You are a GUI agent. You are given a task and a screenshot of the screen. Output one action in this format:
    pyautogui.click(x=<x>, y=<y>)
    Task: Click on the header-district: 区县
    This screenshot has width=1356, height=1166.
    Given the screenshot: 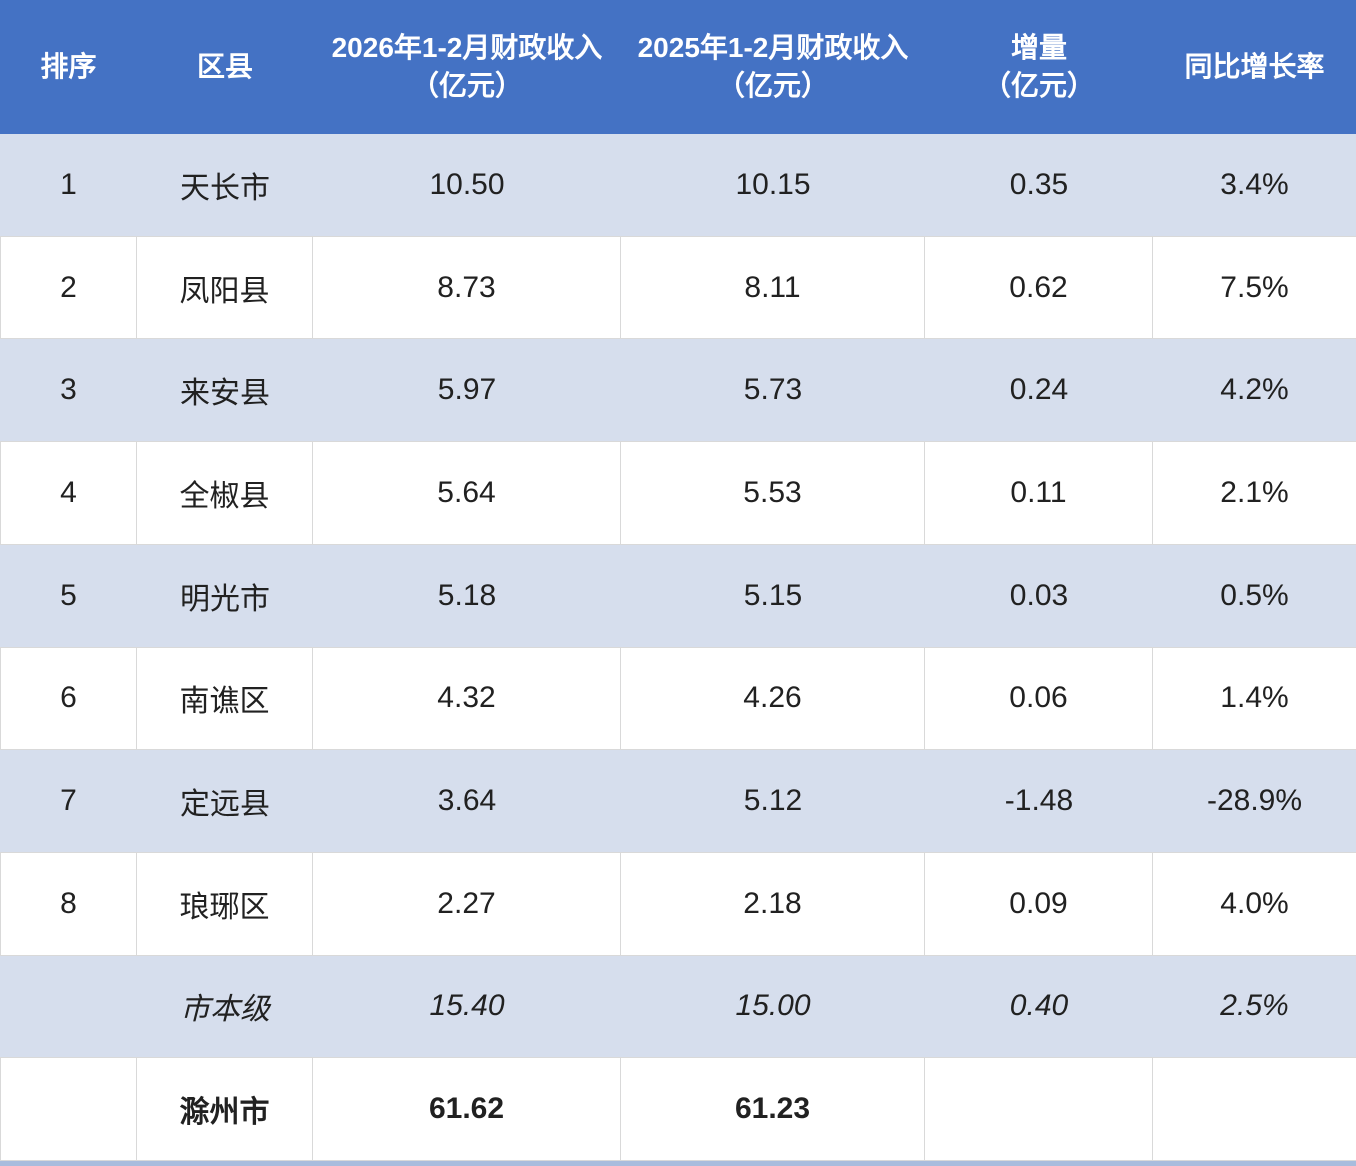 What is the action you would take?
    pyautogui.click(x=225, y=67)
    